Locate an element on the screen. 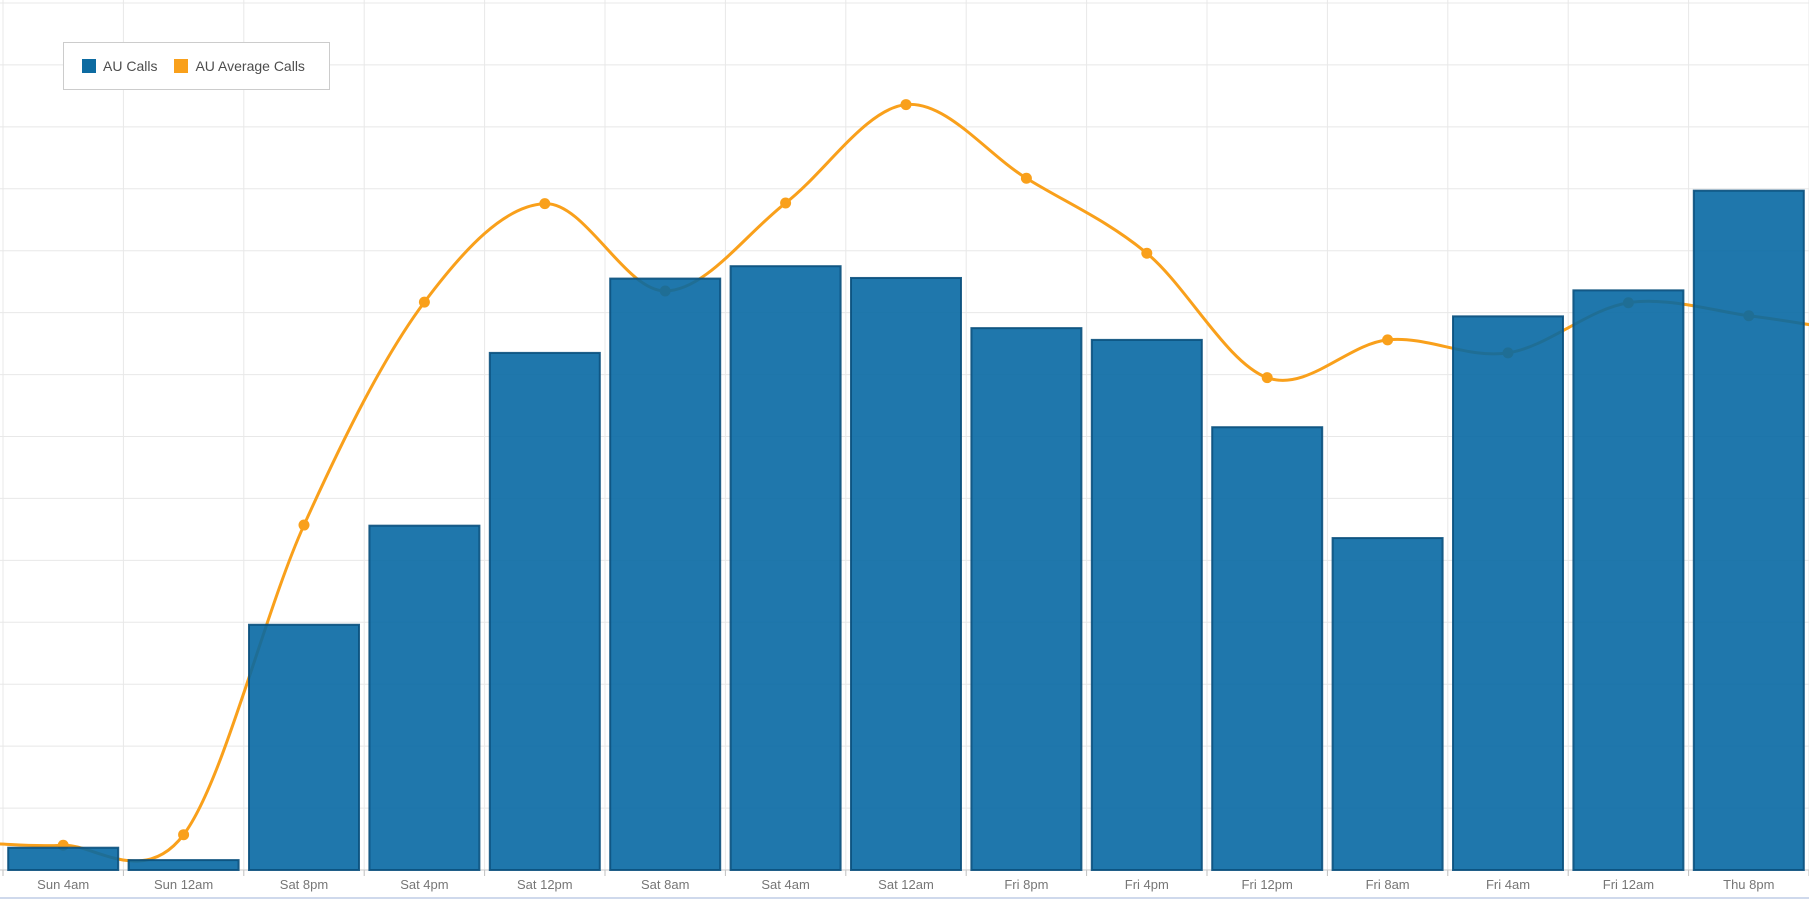 The height and width of the screenshot is (901, 1809). legend: AU Calls AU Average Calls is located at coordinates (196, 66).